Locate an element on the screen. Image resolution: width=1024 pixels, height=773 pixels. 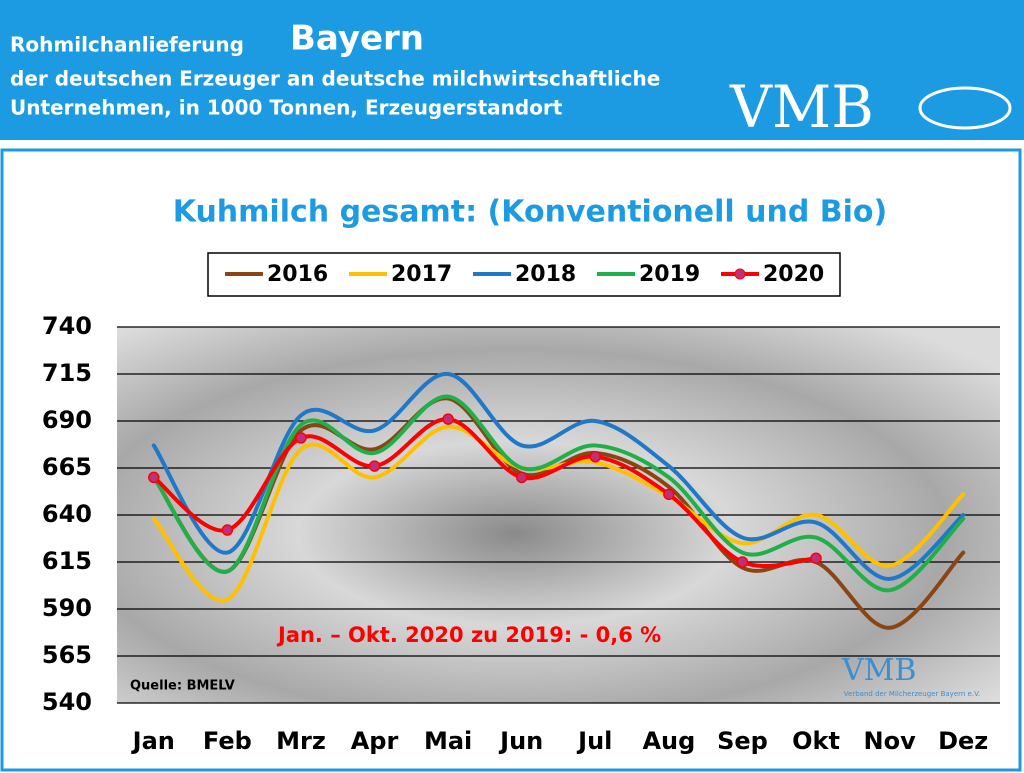
logo-swirl is located at coordinates (965, 108).